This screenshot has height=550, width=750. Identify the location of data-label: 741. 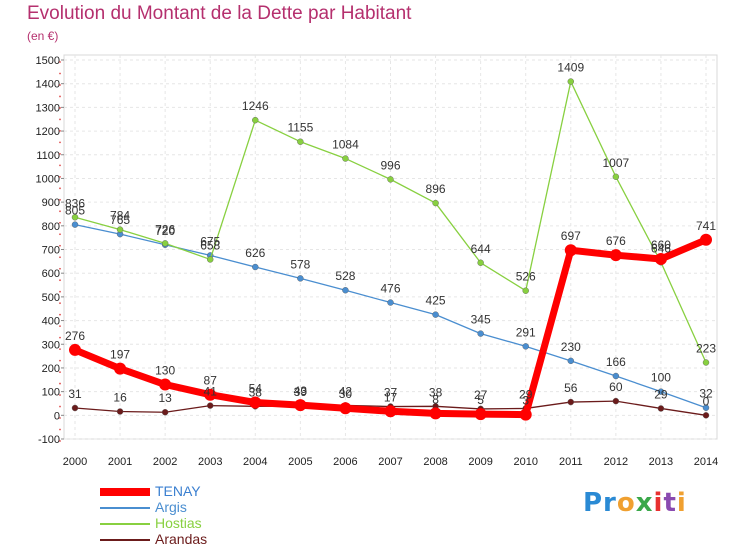
(706, 226).